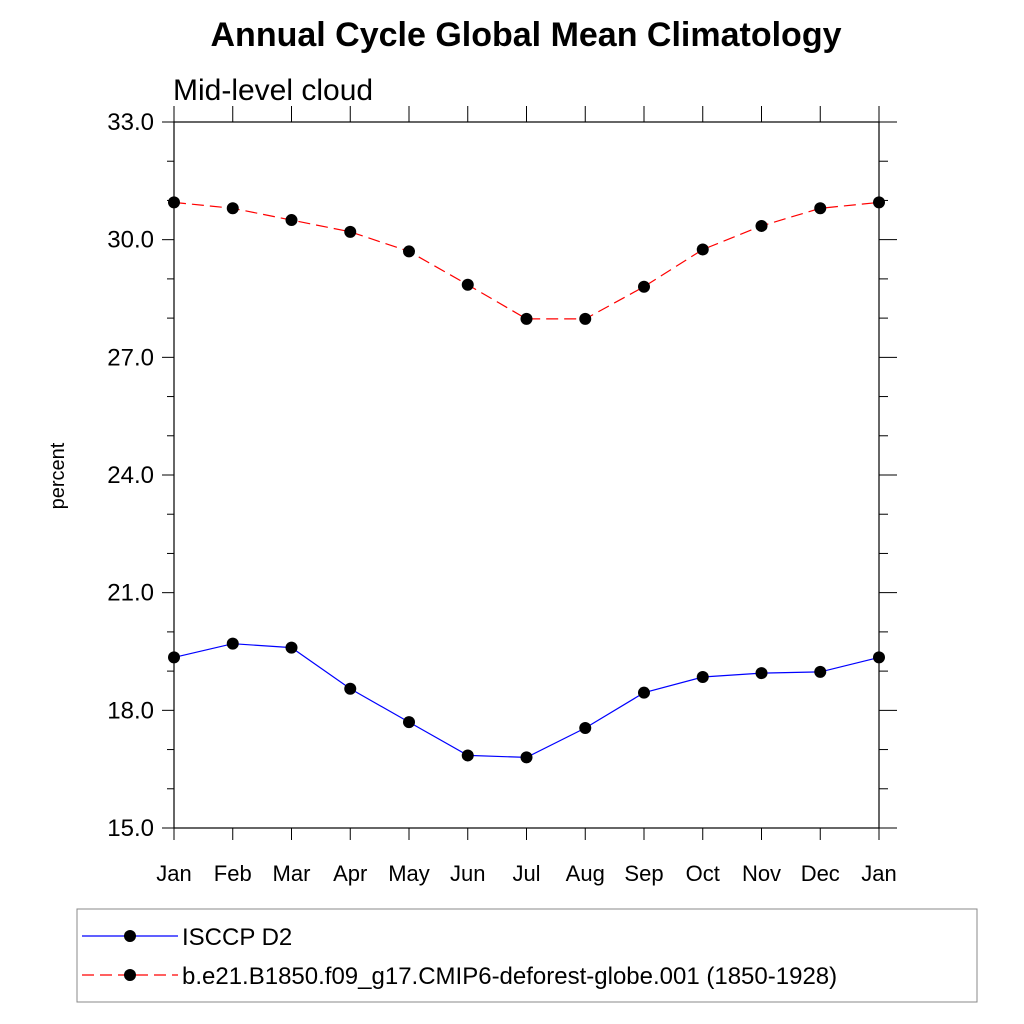  Describe the element at coordinates (820, 873) in the screenshot. I see `x-tick-label: Dec` at that location.